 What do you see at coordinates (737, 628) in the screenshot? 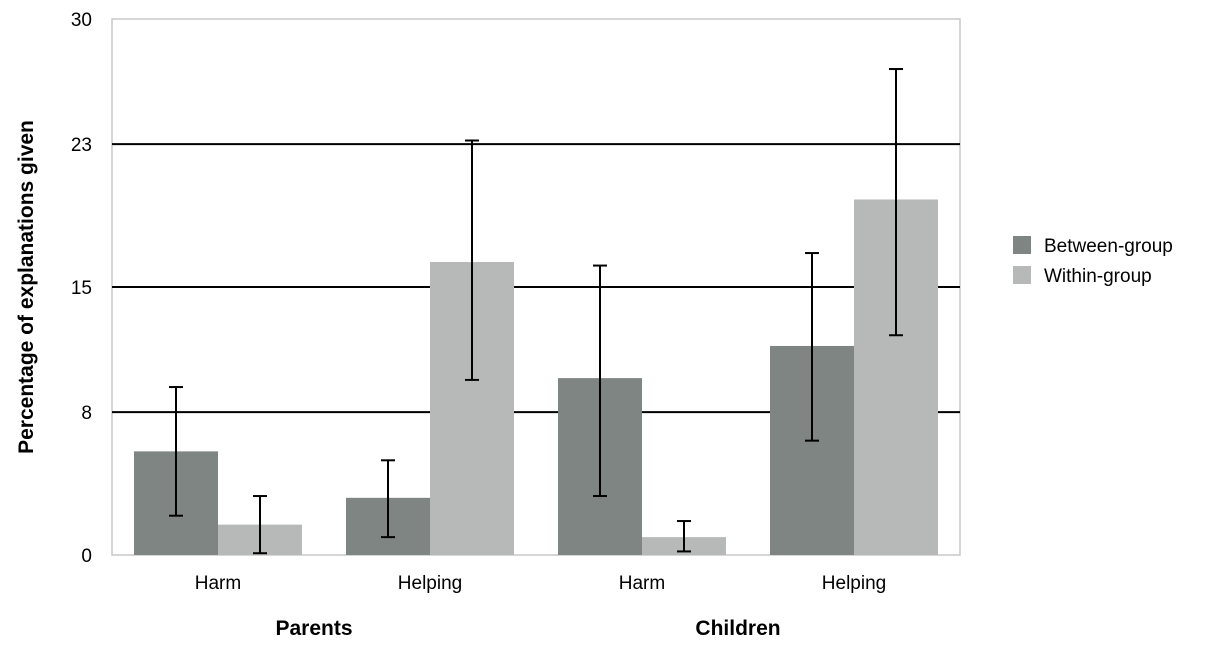
I see `x-group-label: Children` at bounding box center [737, 628].